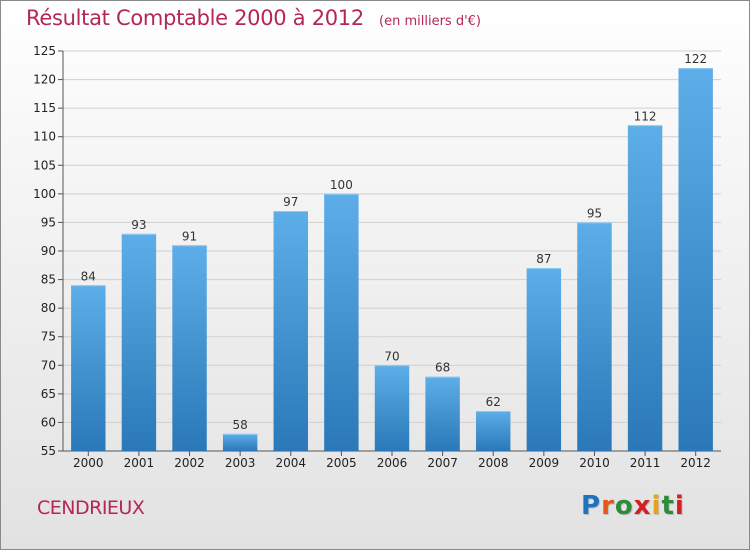 The width and height of the screenshot is (750, 550). I want to click on x-tick-label: 2005, so click(341, 463).